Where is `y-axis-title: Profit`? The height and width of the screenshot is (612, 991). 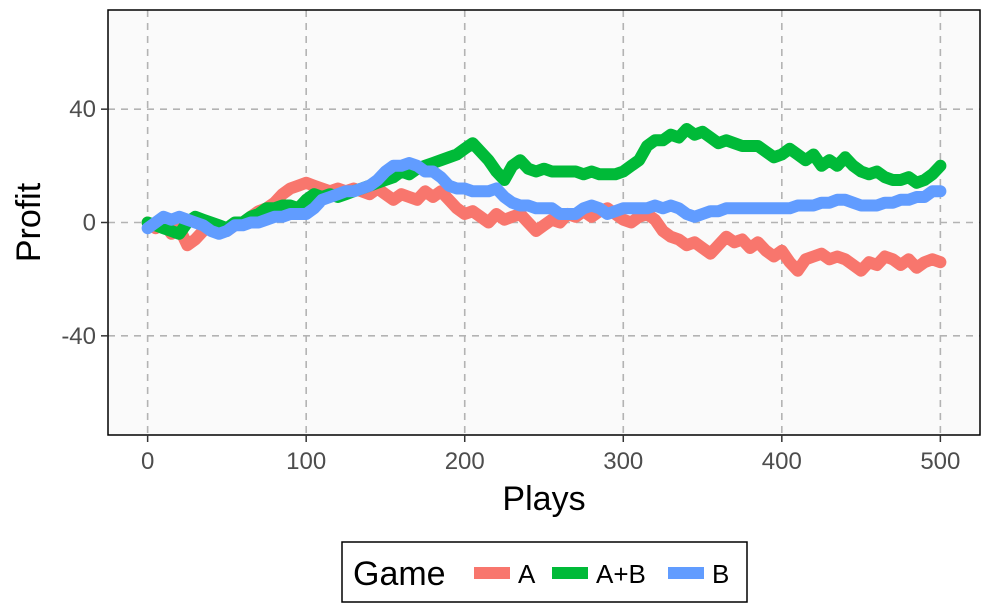
y-axis-title: Profit is located at coordinates (29, 222).